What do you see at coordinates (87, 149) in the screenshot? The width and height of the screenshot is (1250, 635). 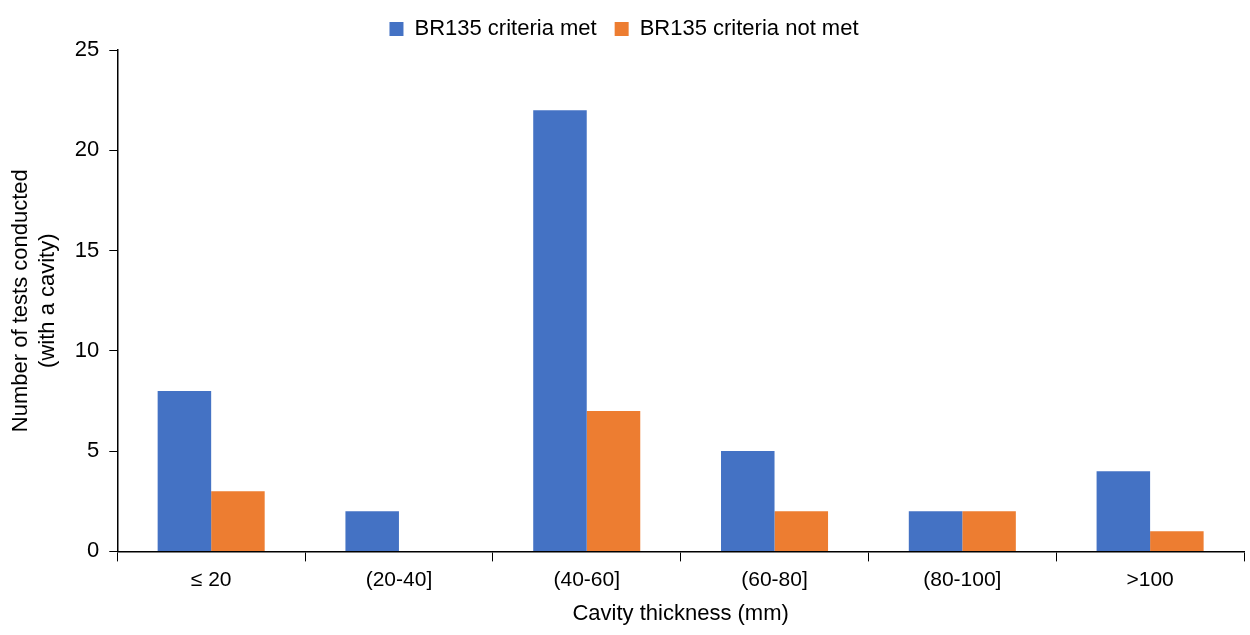 I see `y-tick-label: 20` at bounding box center [87, 149].